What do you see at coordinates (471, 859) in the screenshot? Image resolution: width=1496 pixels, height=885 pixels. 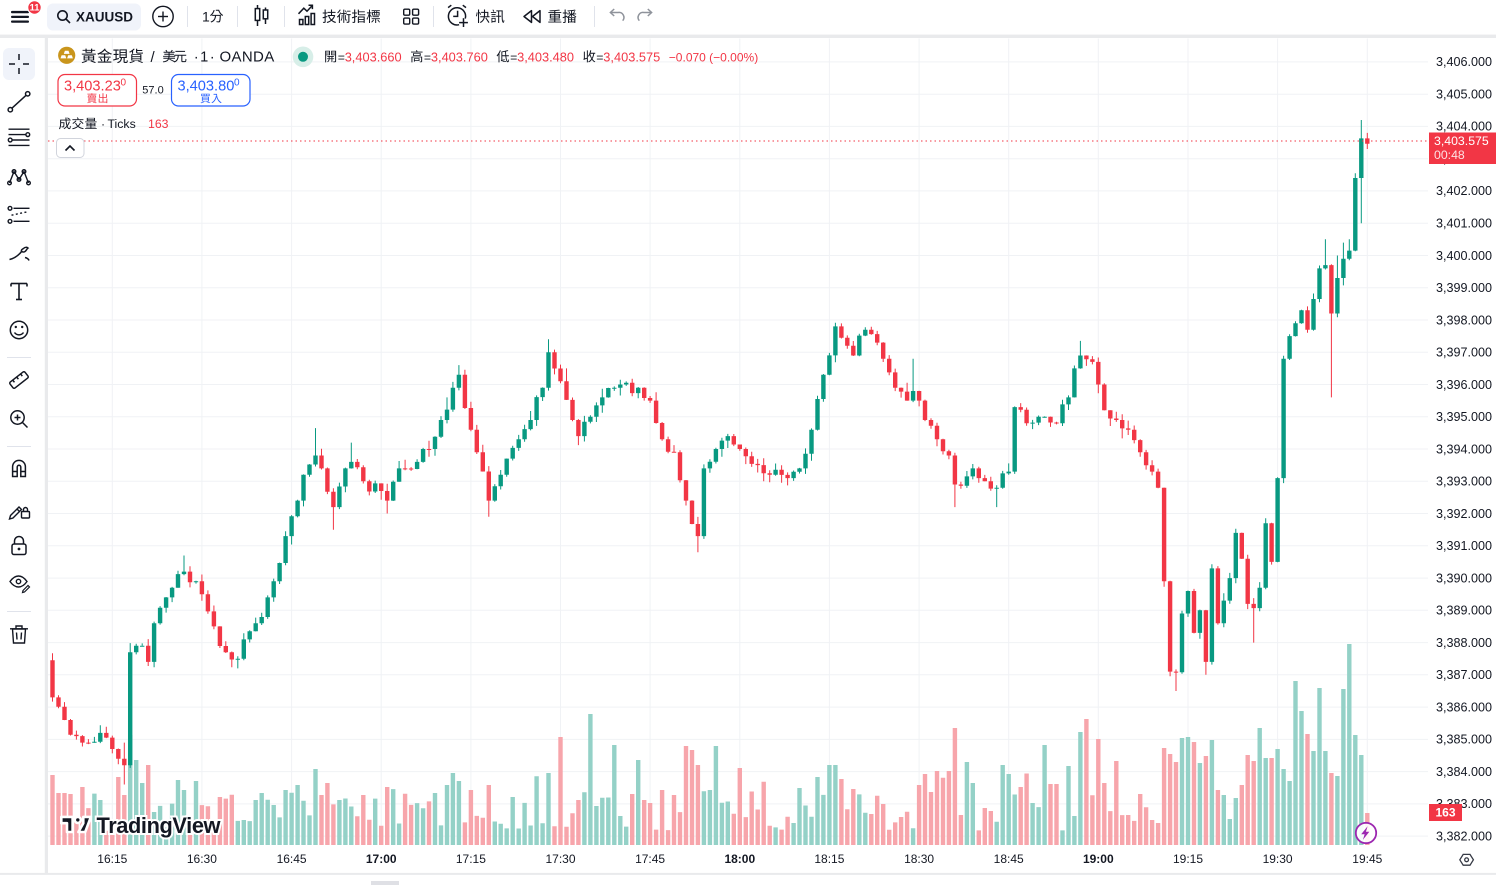 I see `svg-text: 17:15` at bounding box center [471, 859].